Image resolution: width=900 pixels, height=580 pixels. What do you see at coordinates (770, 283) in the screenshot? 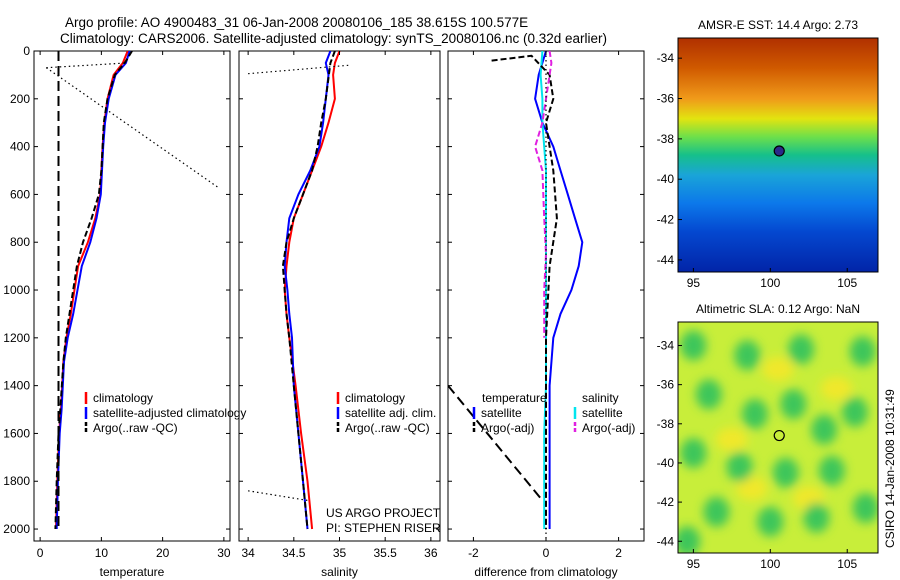
I see `sst_map-xtick-label: 100` at bounding box center [770, 283].